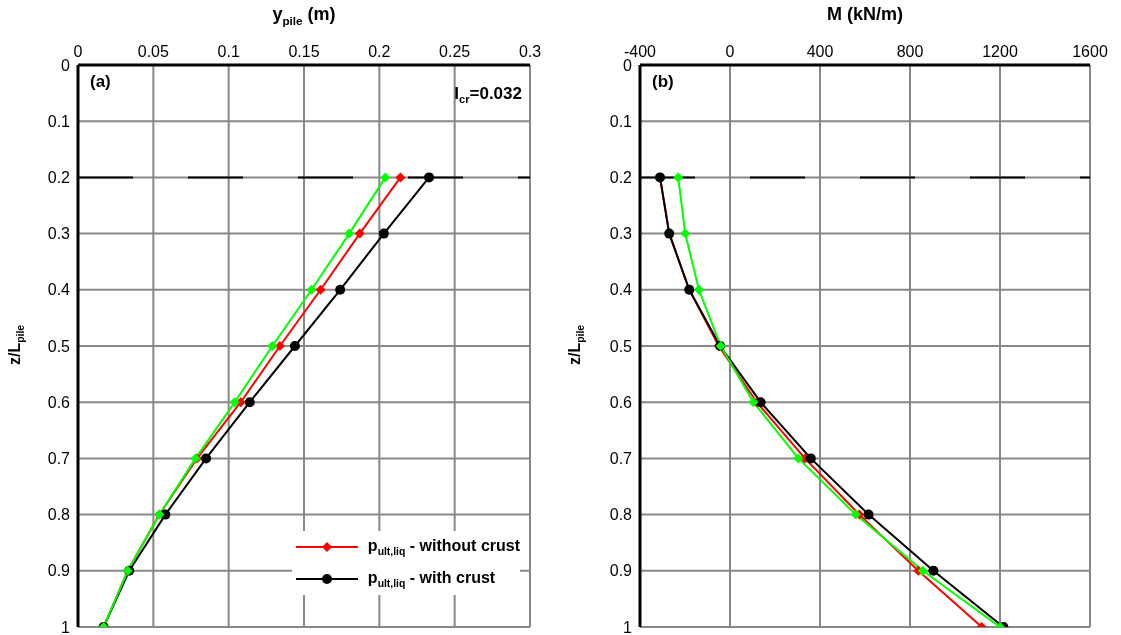  What do you see at coordinates (663, 81) in the screenshot?
I see `annotation: (b)` at bounding box center [663, 81].